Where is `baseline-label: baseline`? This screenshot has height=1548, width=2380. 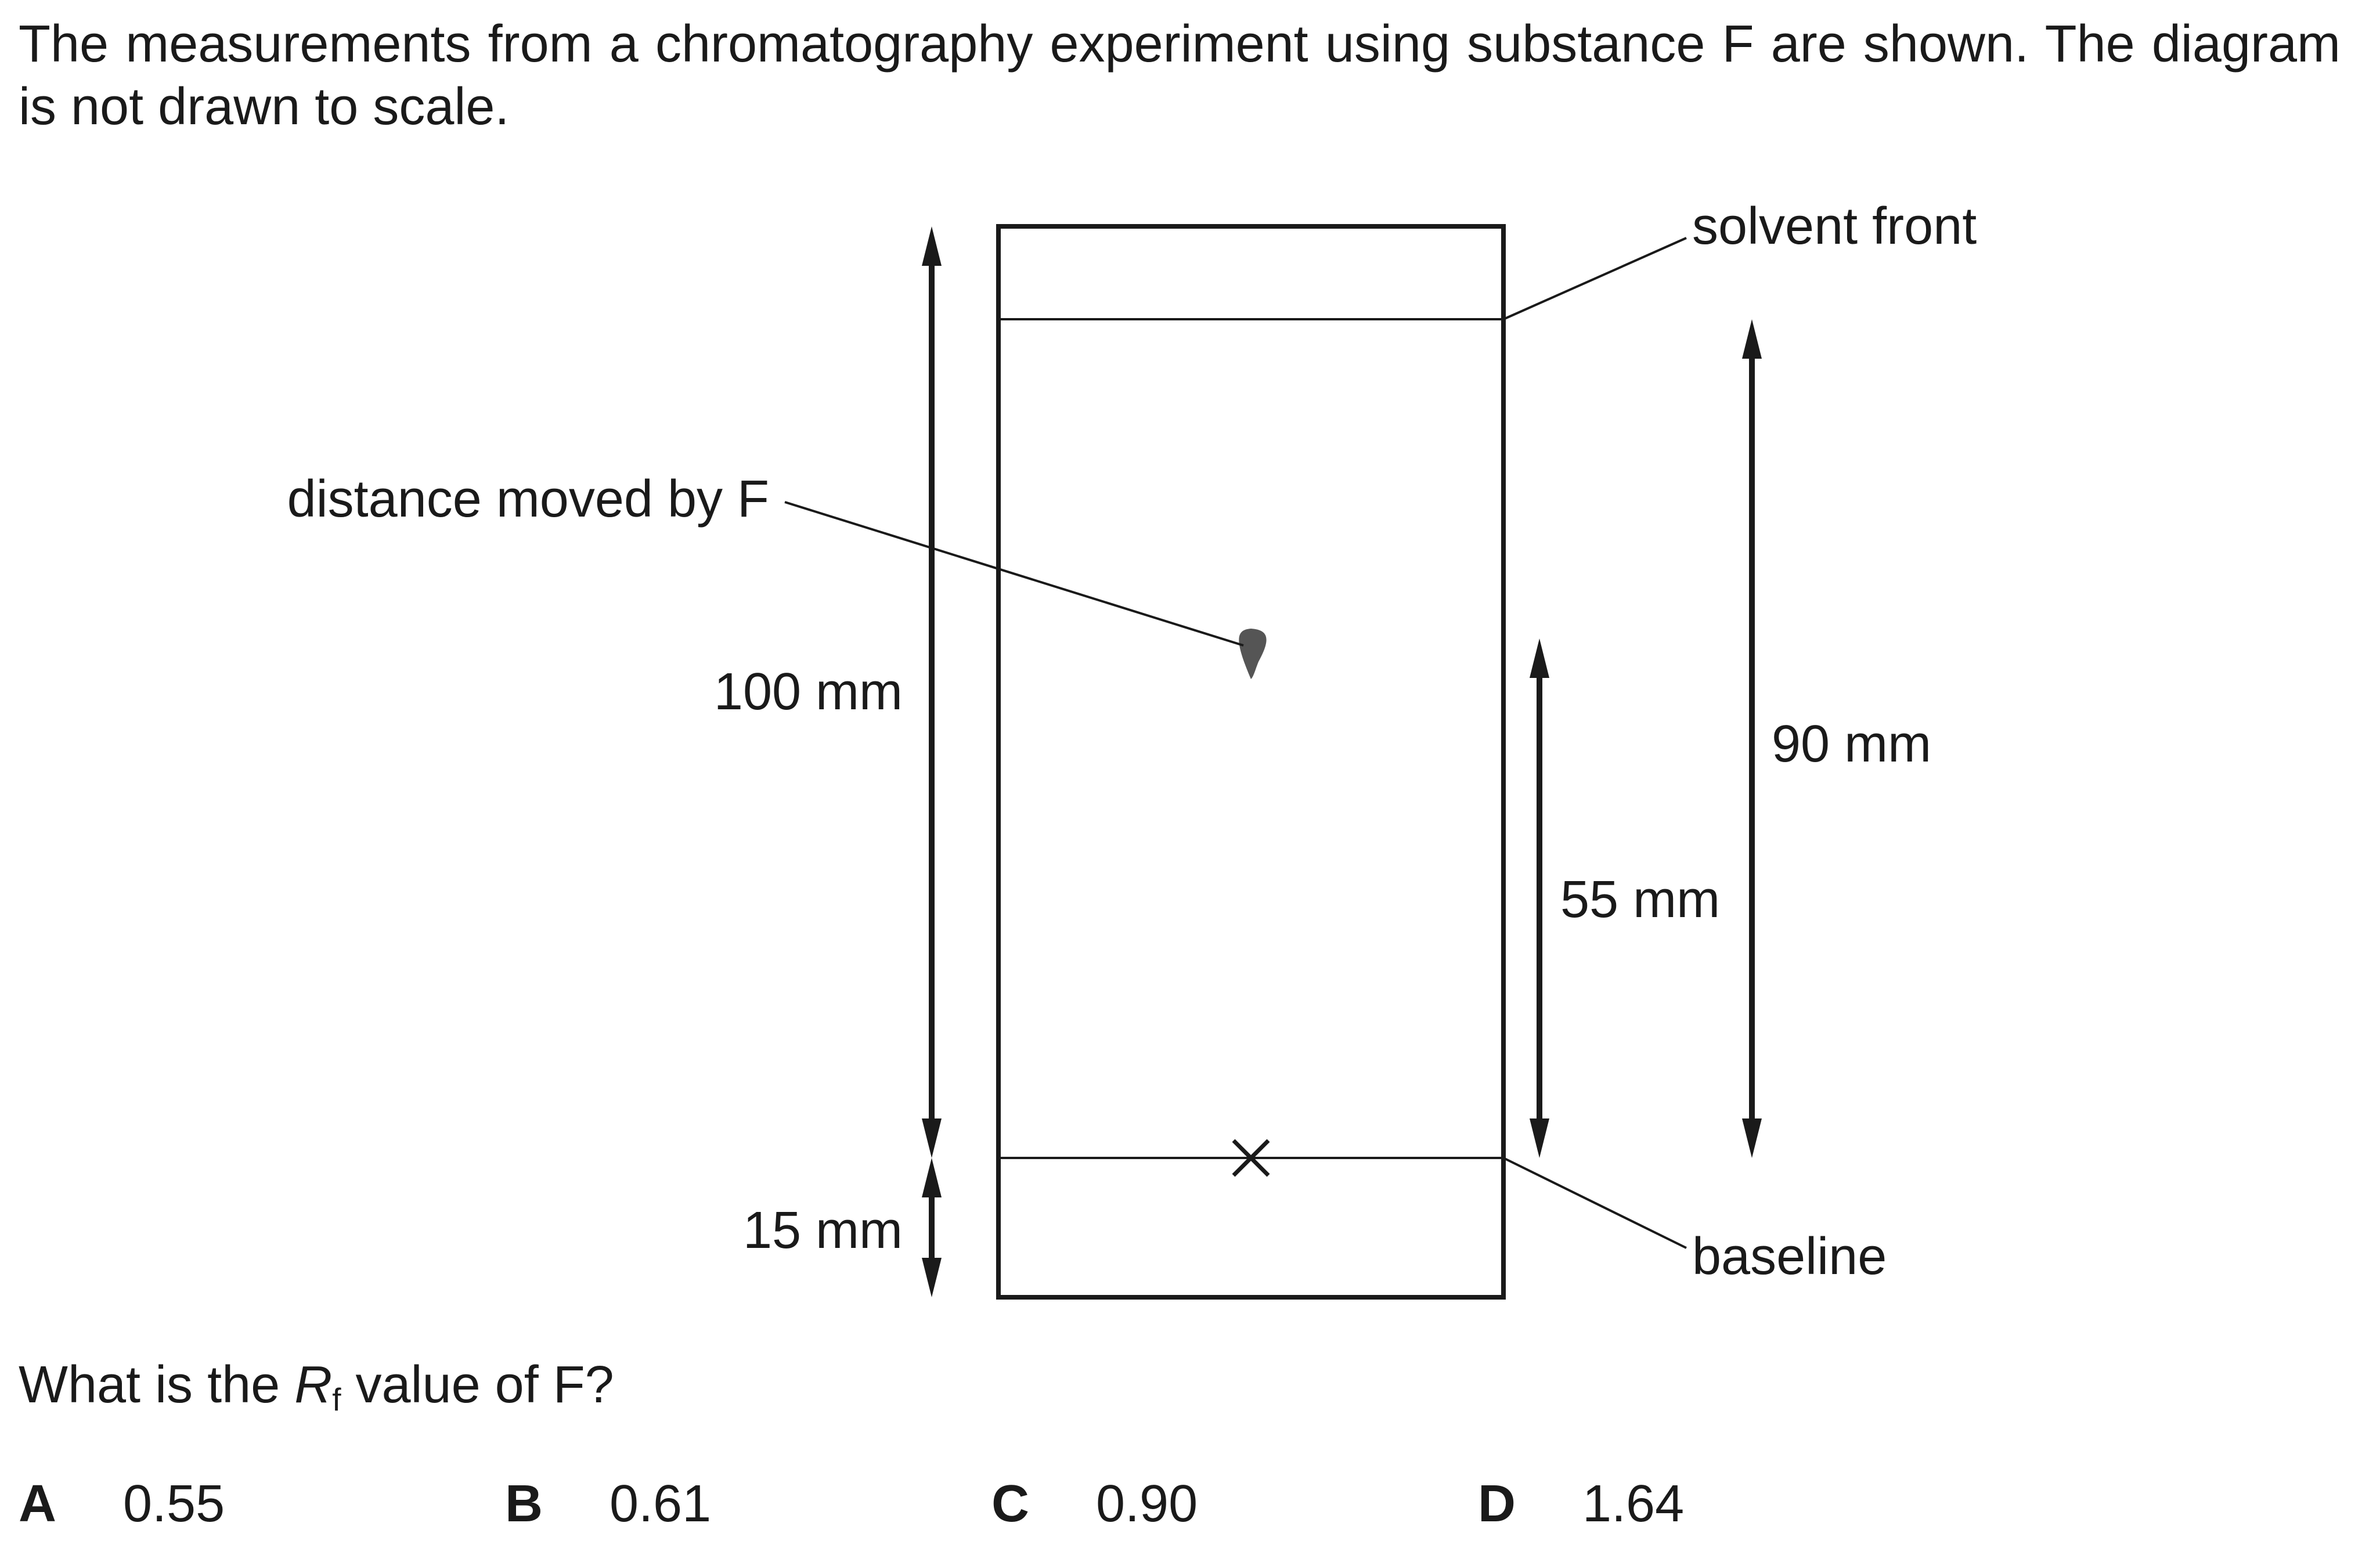 baseline-label: baseline is located at coordinates (1789, 1257).